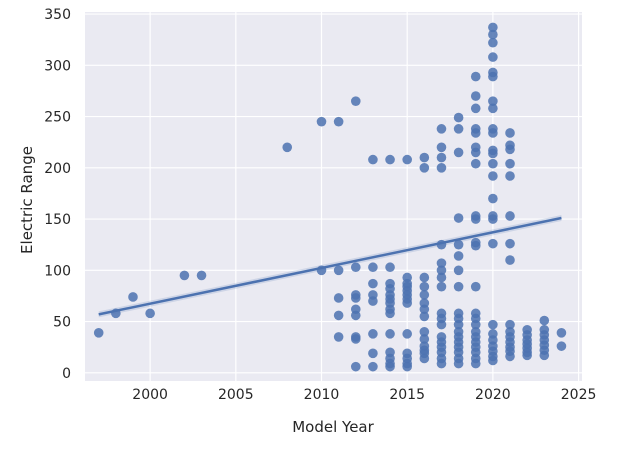  What do you see at coordinates (150, 395) in the screenshot?
I see `x-tick-label: 2000` at bounding box center [150, 395].